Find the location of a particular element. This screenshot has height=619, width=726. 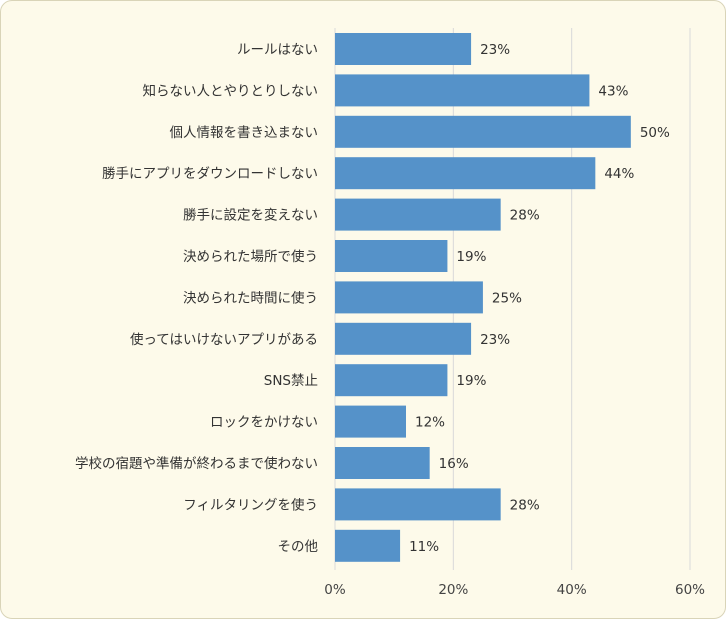

category-label: 勝手に設定を変えない is located at coordinates (250, 215).